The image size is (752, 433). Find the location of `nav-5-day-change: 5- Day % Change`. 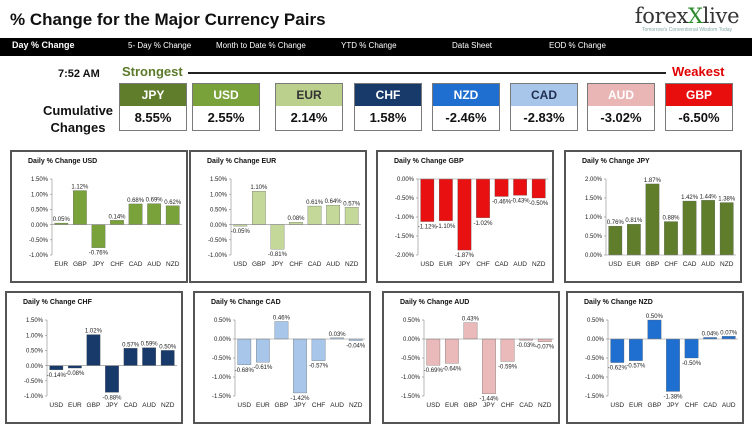

nav-5-day-change: 5- Day % Change is located at coordinates (160, 45).